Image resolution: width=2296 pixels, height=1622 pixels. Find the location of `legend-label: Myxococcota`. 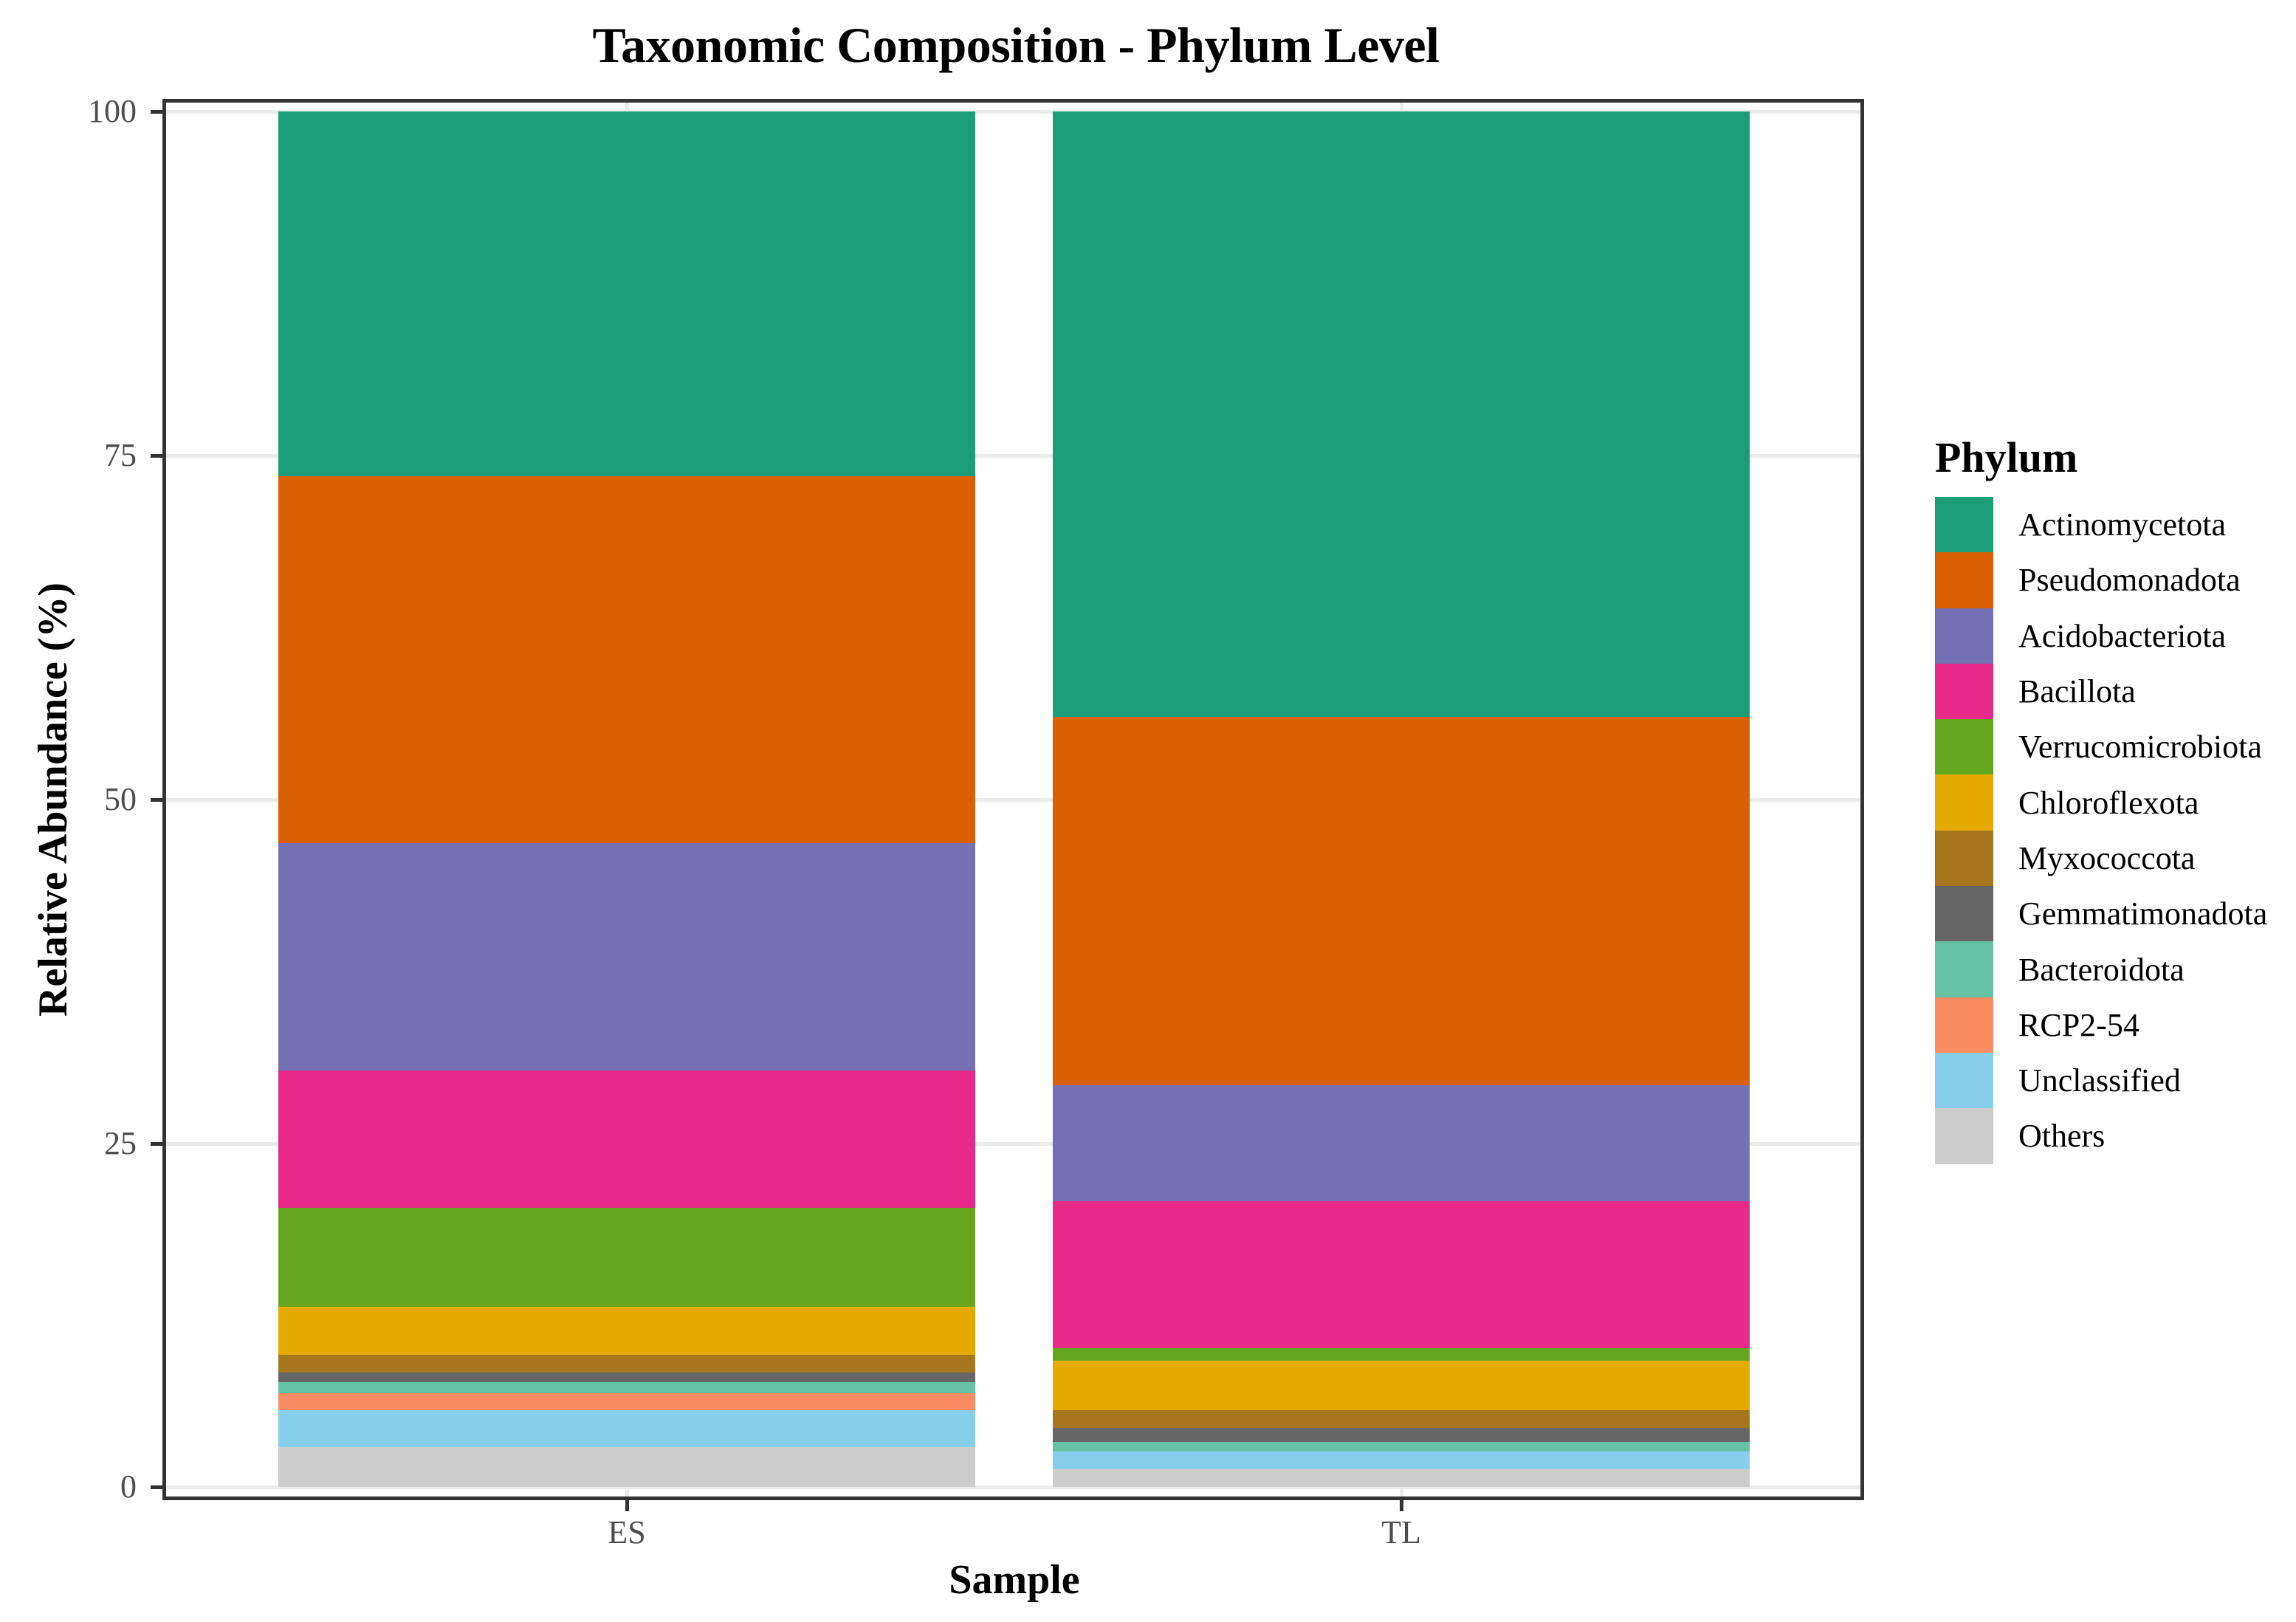

legend-label: Myxococcota is located at coordinates (2107, 857).